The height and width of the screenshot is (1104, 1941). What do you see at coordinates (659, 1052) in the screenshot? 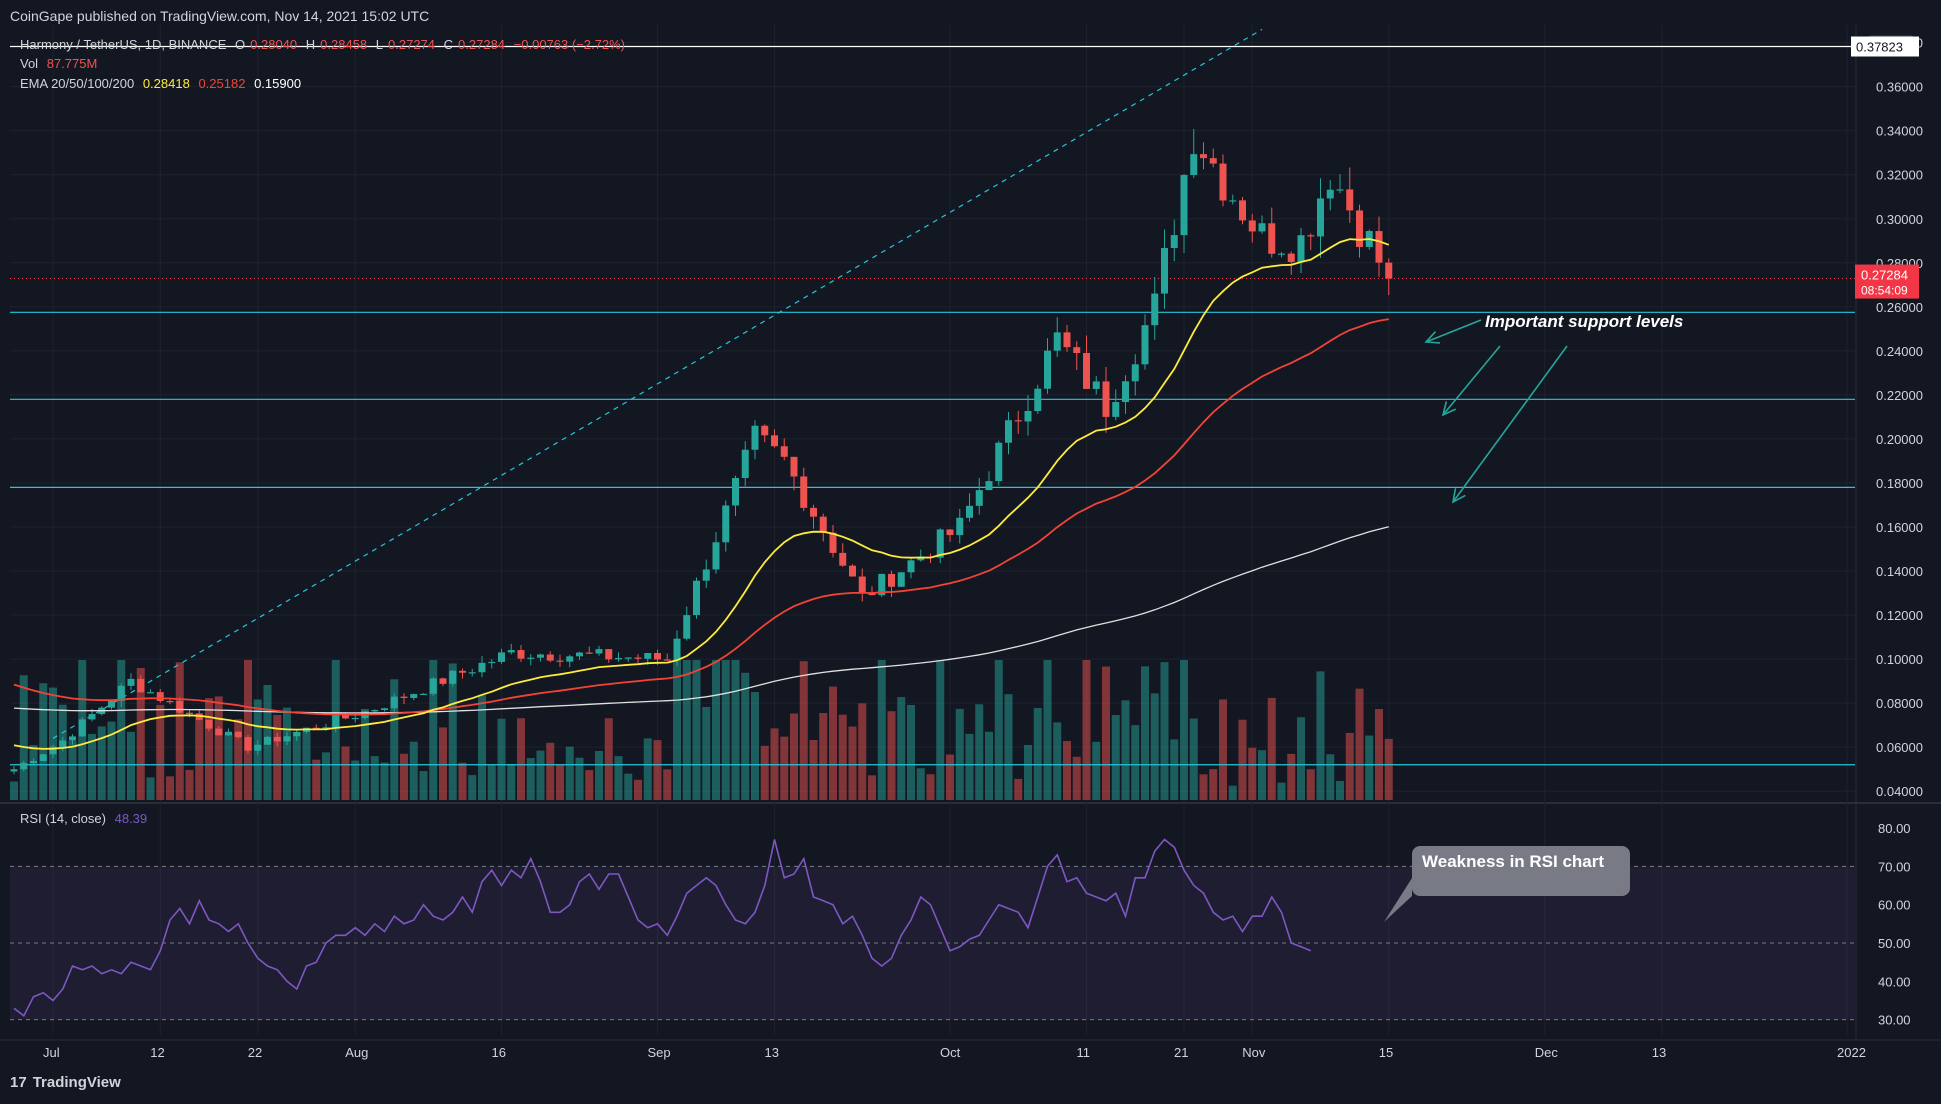
I see `time-tick-label: Sep` at bounding box center [659, 1052].